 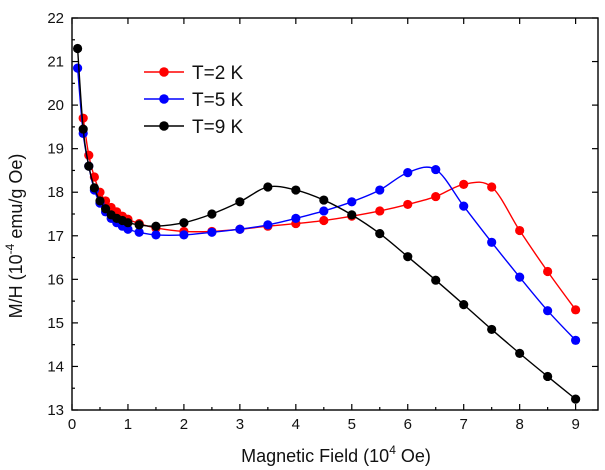 What do you see at coordinates (55, 149) in the screenshot?
I see `y-tick-label: 19` at bounding box center [55, 149].